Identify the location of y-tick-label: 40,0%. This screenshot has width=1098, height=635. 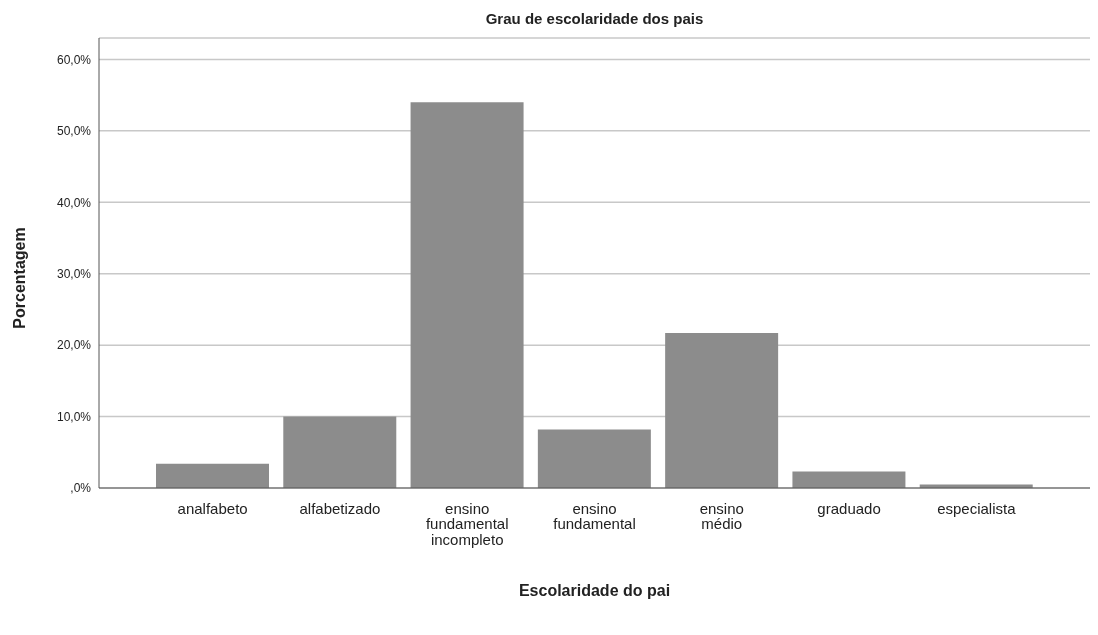
(74, 202).